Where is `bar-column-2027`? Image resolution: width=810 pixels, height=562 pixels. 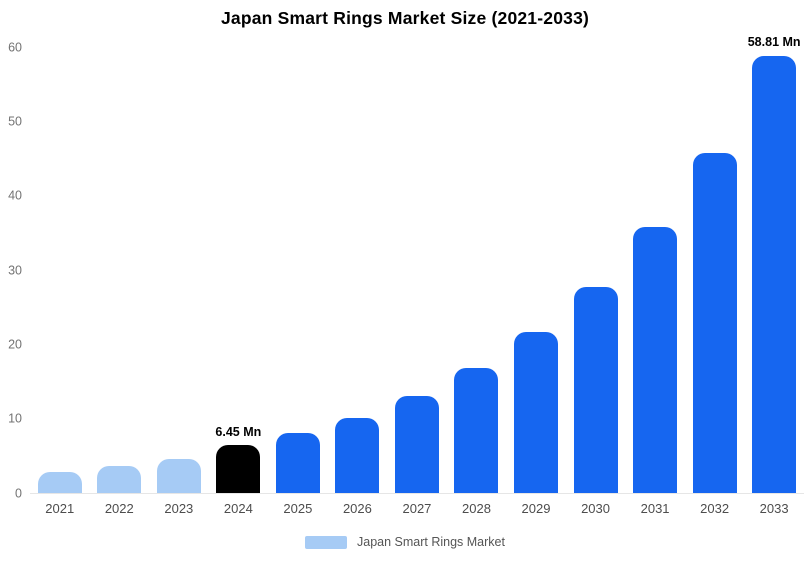 bar-column-2027 is located at coordinates (417, 270).